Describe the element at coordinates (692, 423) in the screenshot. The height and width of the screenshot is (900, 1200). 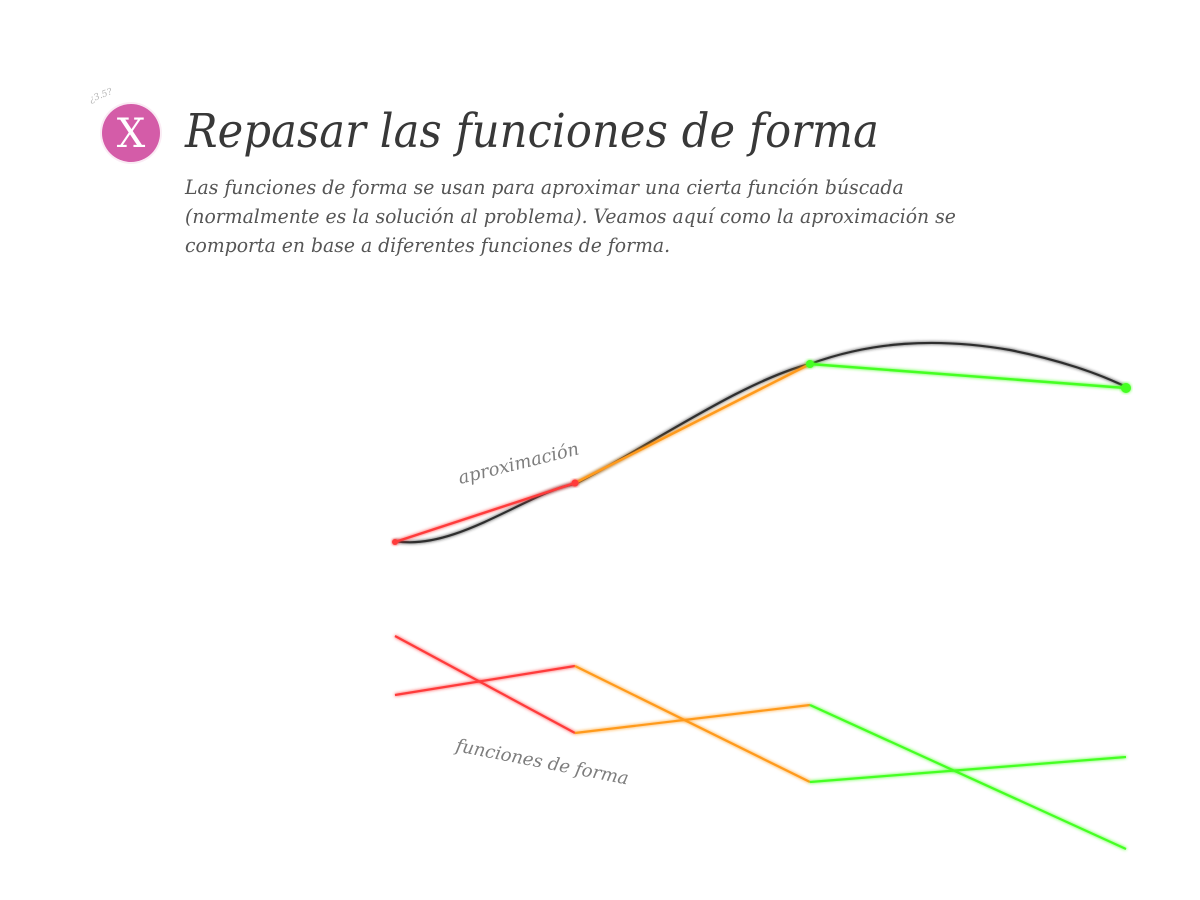
I see `approximation-segment-orange` at that location.